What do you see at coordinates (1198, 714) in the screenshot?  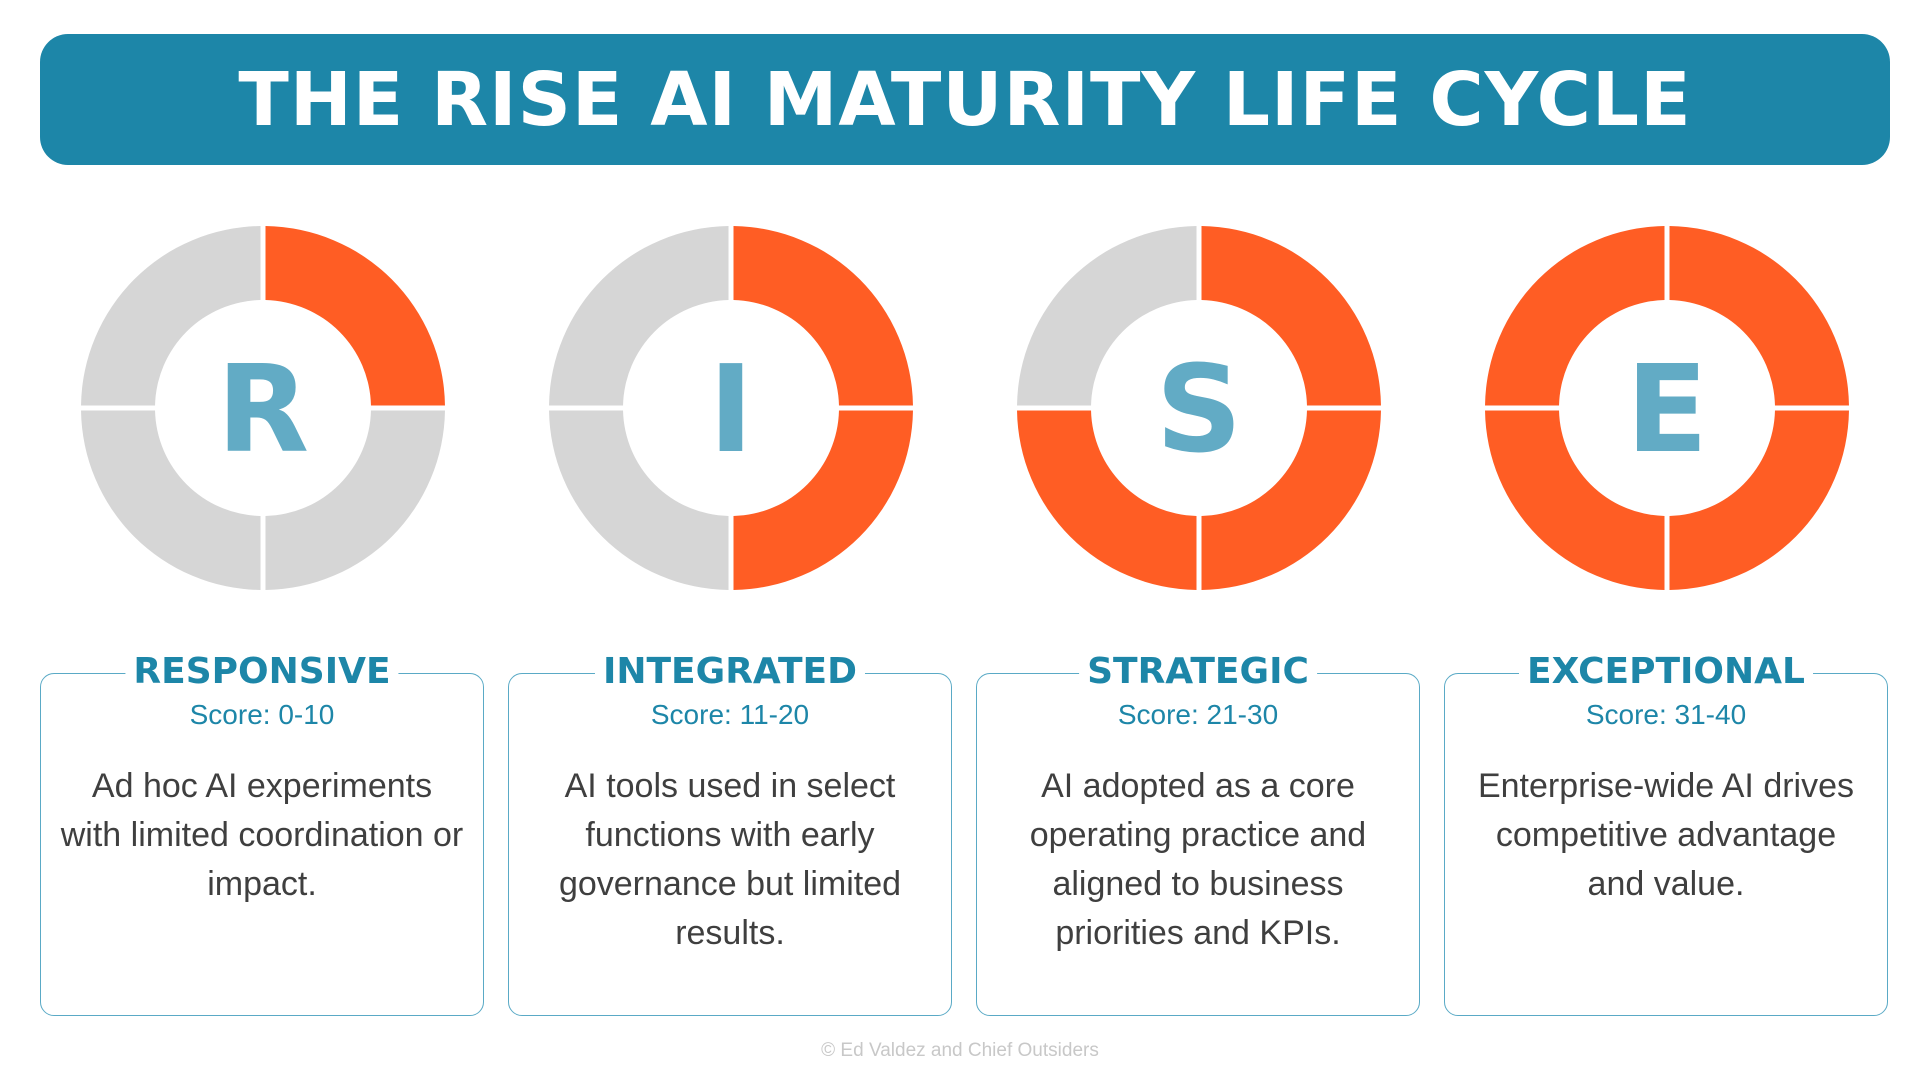 I see `stage-score: Score: 21-30` at bounding box center [1198, 714].